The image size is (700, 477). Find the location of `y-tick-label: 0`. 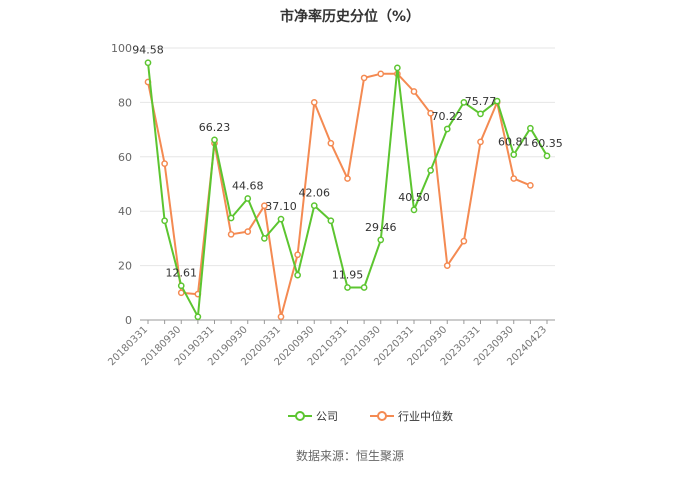

y-tick-label: 0 is located at coordinates (128, 320).